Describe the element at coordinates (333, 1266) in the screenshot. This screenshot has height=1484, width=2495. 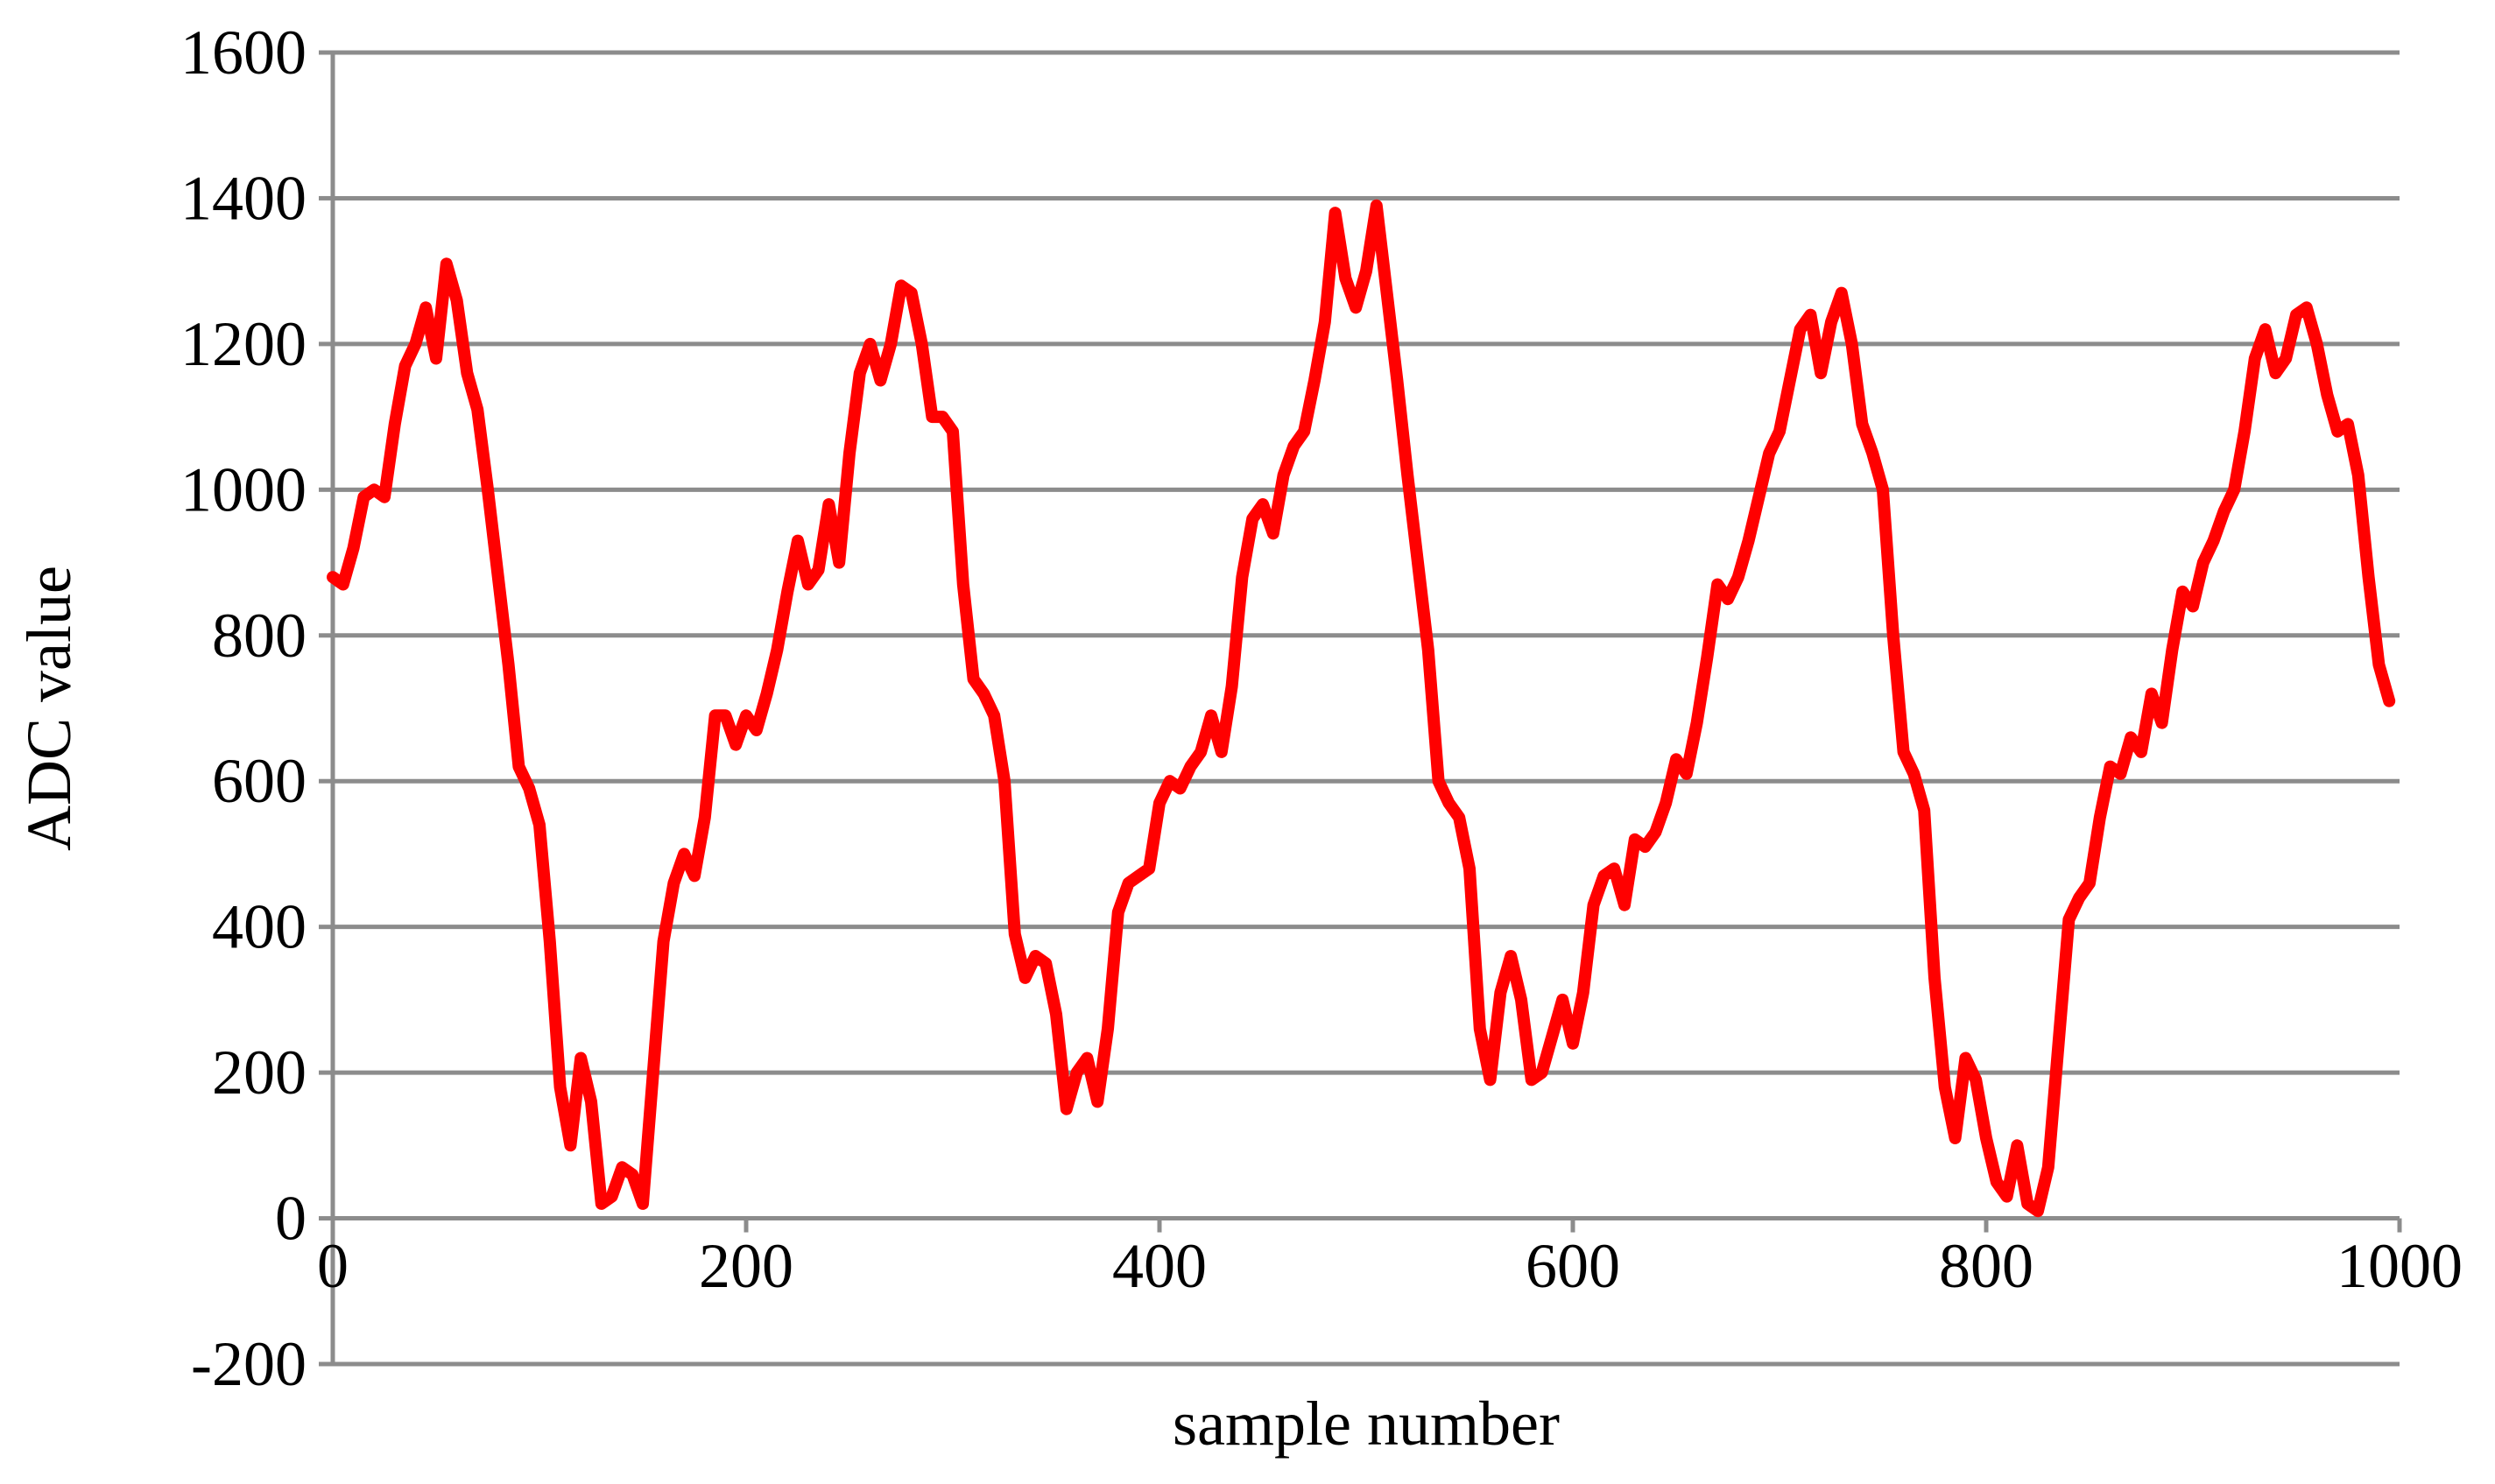
I see `x-tick-label: 0` at that location.